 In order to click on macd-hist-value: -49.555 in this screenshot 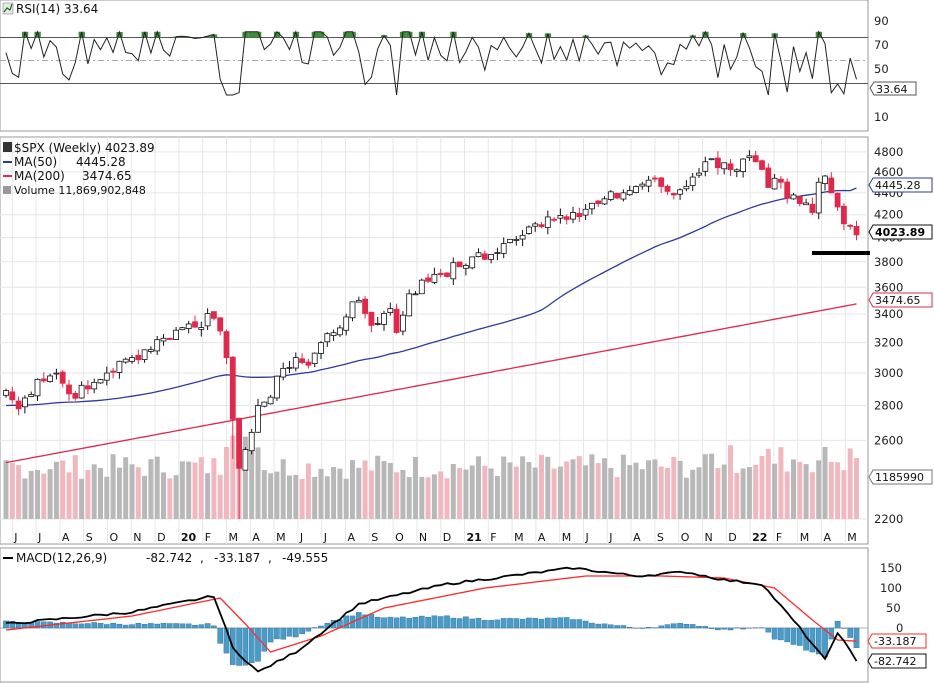, I will do `click(305, 558)`.